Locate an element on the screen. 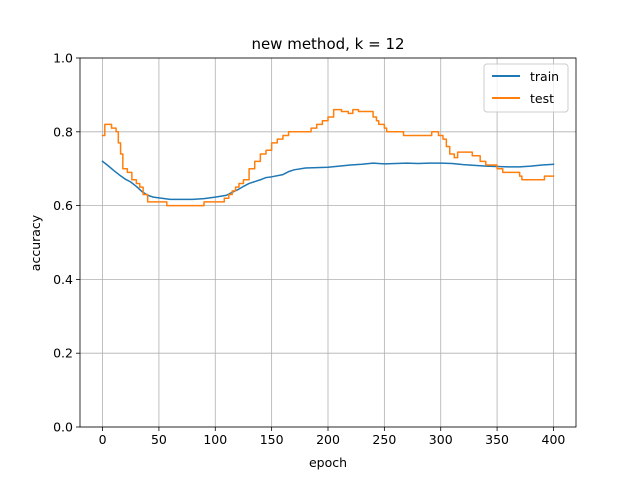 This screenshot has width=640, height=480. x-tick-label: 350 is located at coordinates (497, 439).